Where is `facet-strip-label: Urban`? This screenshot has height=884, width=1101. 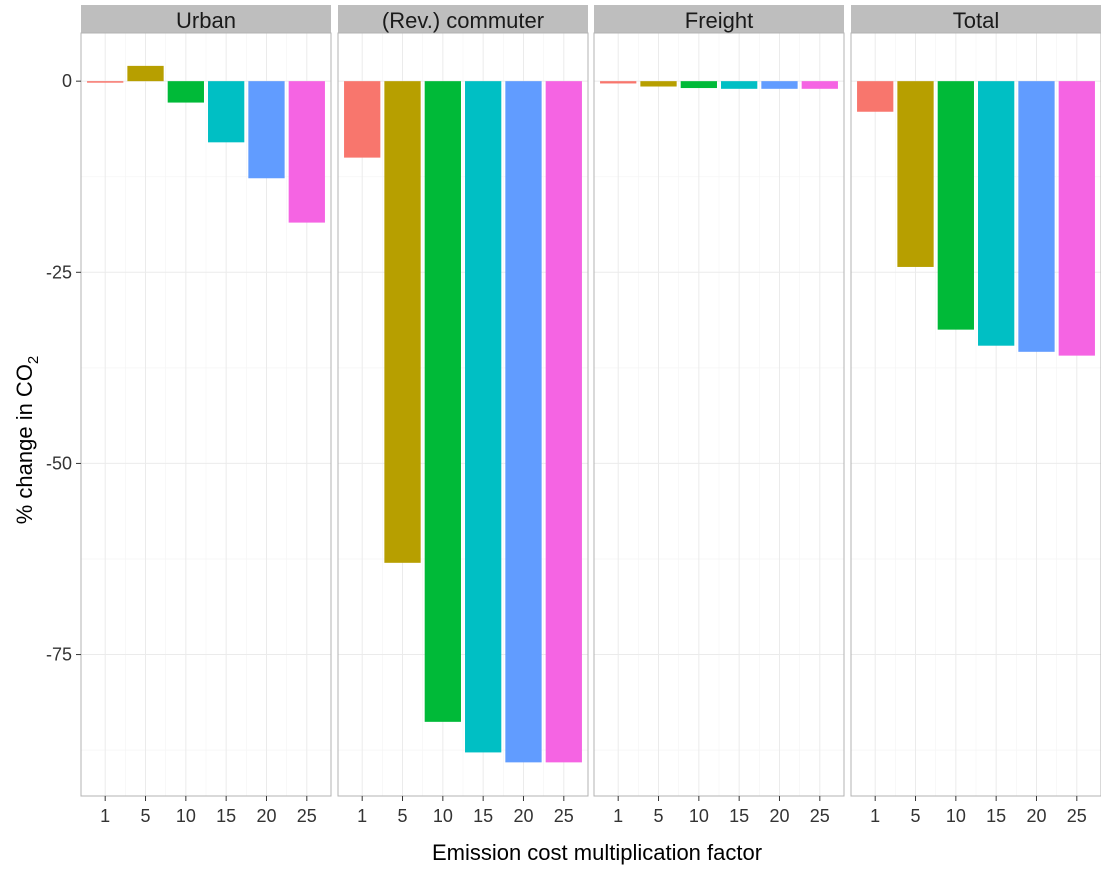
facet-strip-label: Urban is located at coordinates (206, 20).